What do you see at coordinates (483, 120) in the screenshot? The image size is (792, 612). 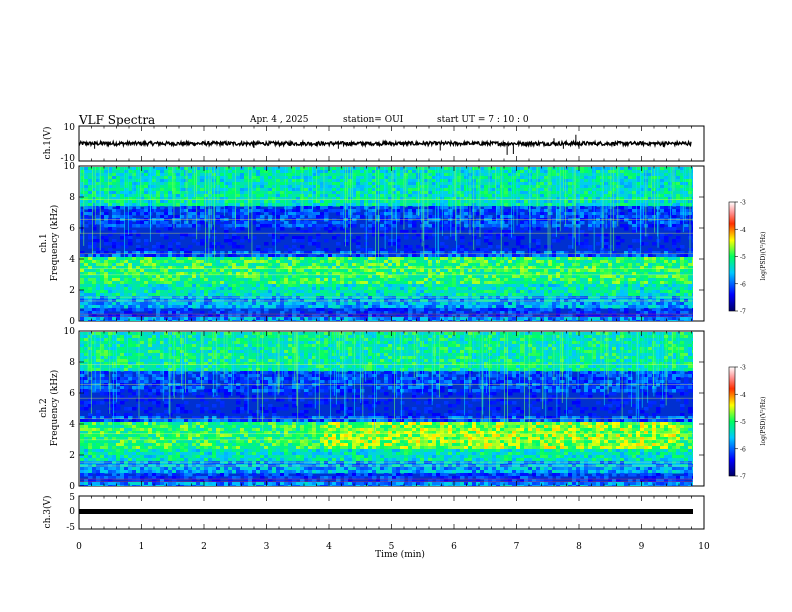 I see `start-time-label: start UT = 7 : 10 : 0` at bounding box center [483, 120].